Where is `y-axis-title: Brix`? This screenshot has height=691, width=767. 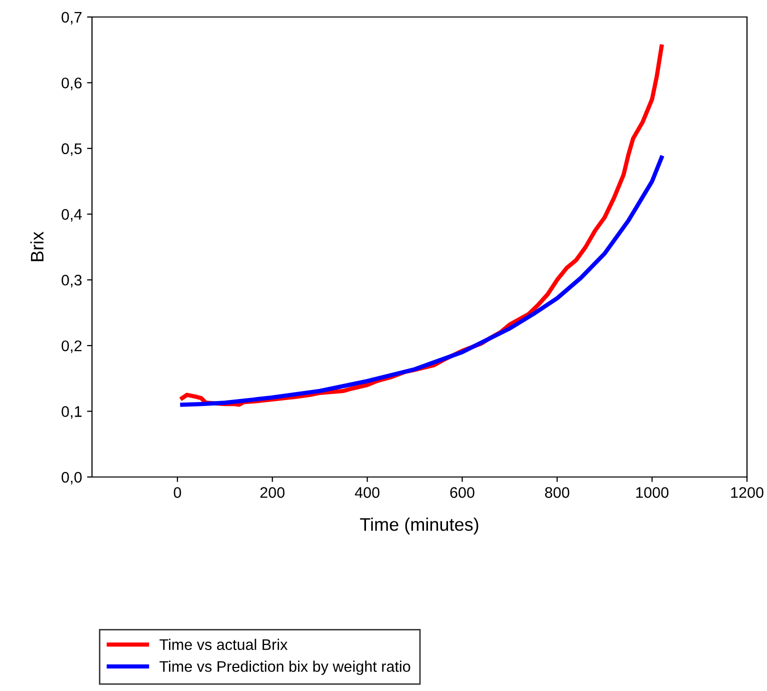 y-axis-title: Brix is located at coordinates (37, 247).